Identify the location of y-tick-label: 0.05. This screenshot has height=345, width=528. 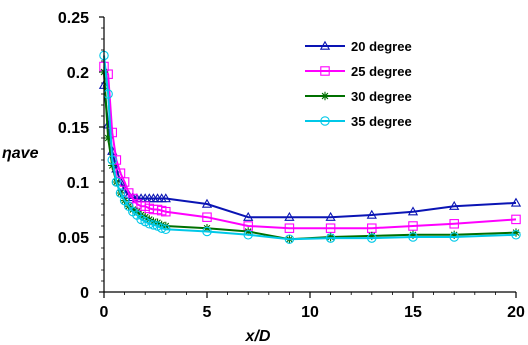
(73, 238).